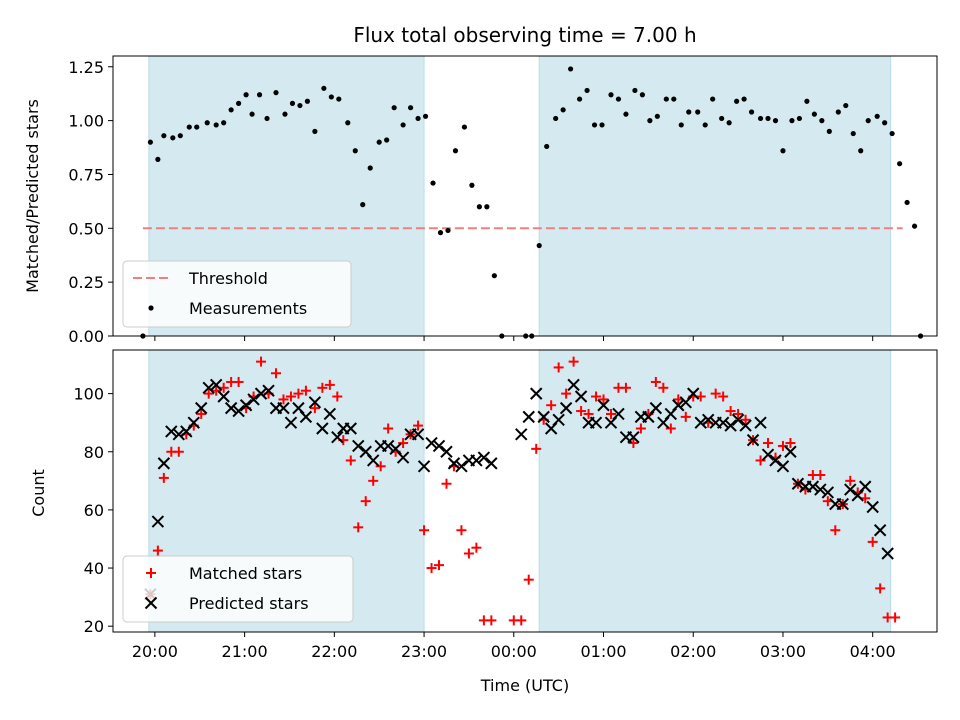 This screenshot has width=960, height=720. Describe the element at coordinates (88, 394) in the screenshot. I see `y-tick-label: 100` at that location.